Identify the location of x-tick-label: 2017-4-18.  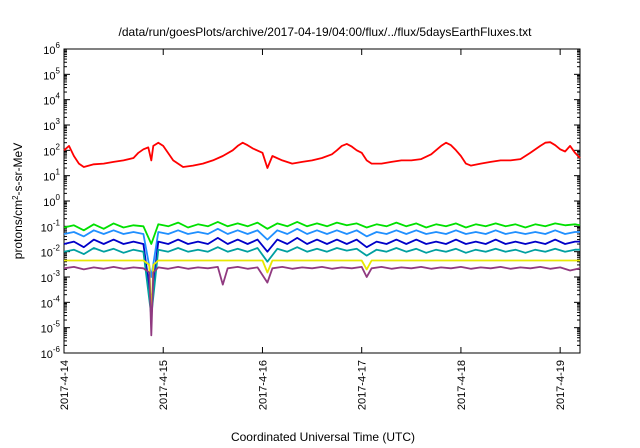
(462, 385).